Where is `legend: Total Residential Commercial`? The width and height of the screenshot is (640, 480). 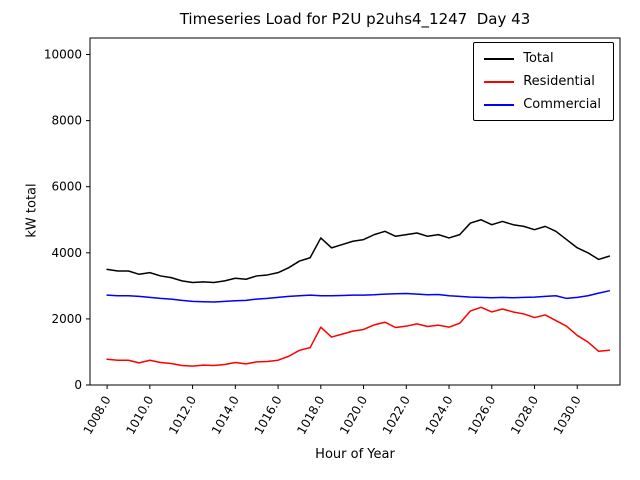 legend: Total Residential Commercial is located at coordinates (543, 81).